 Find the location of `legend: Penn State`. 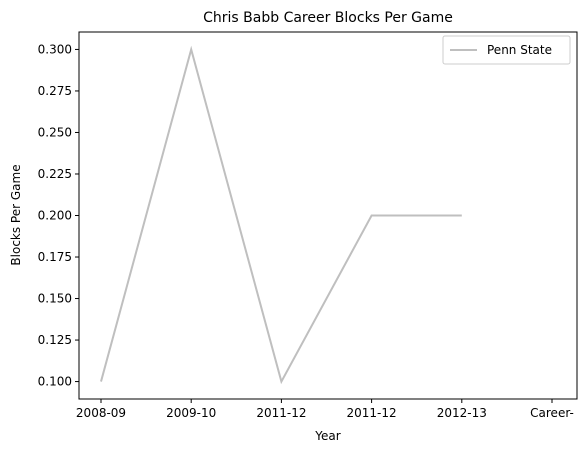

legend: Penn State is located at coordinates (506, 50).